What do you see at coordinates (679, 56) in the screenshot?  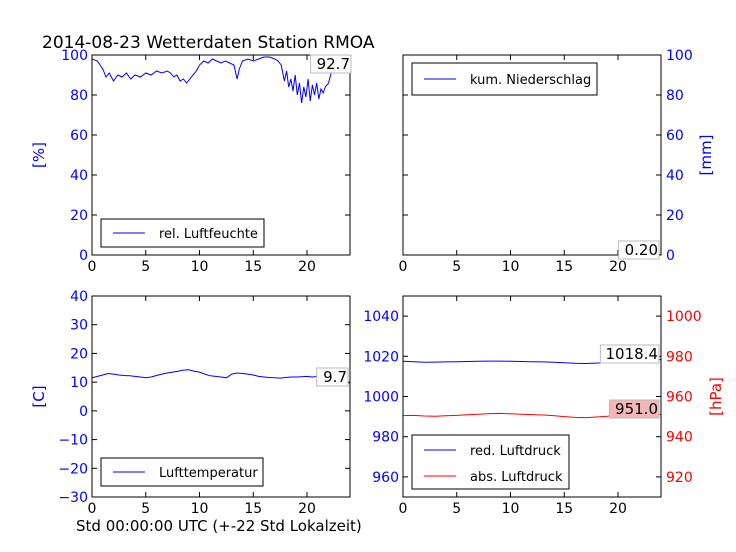 I see `y2tick-label: 100` at bounding box center [679, 56].